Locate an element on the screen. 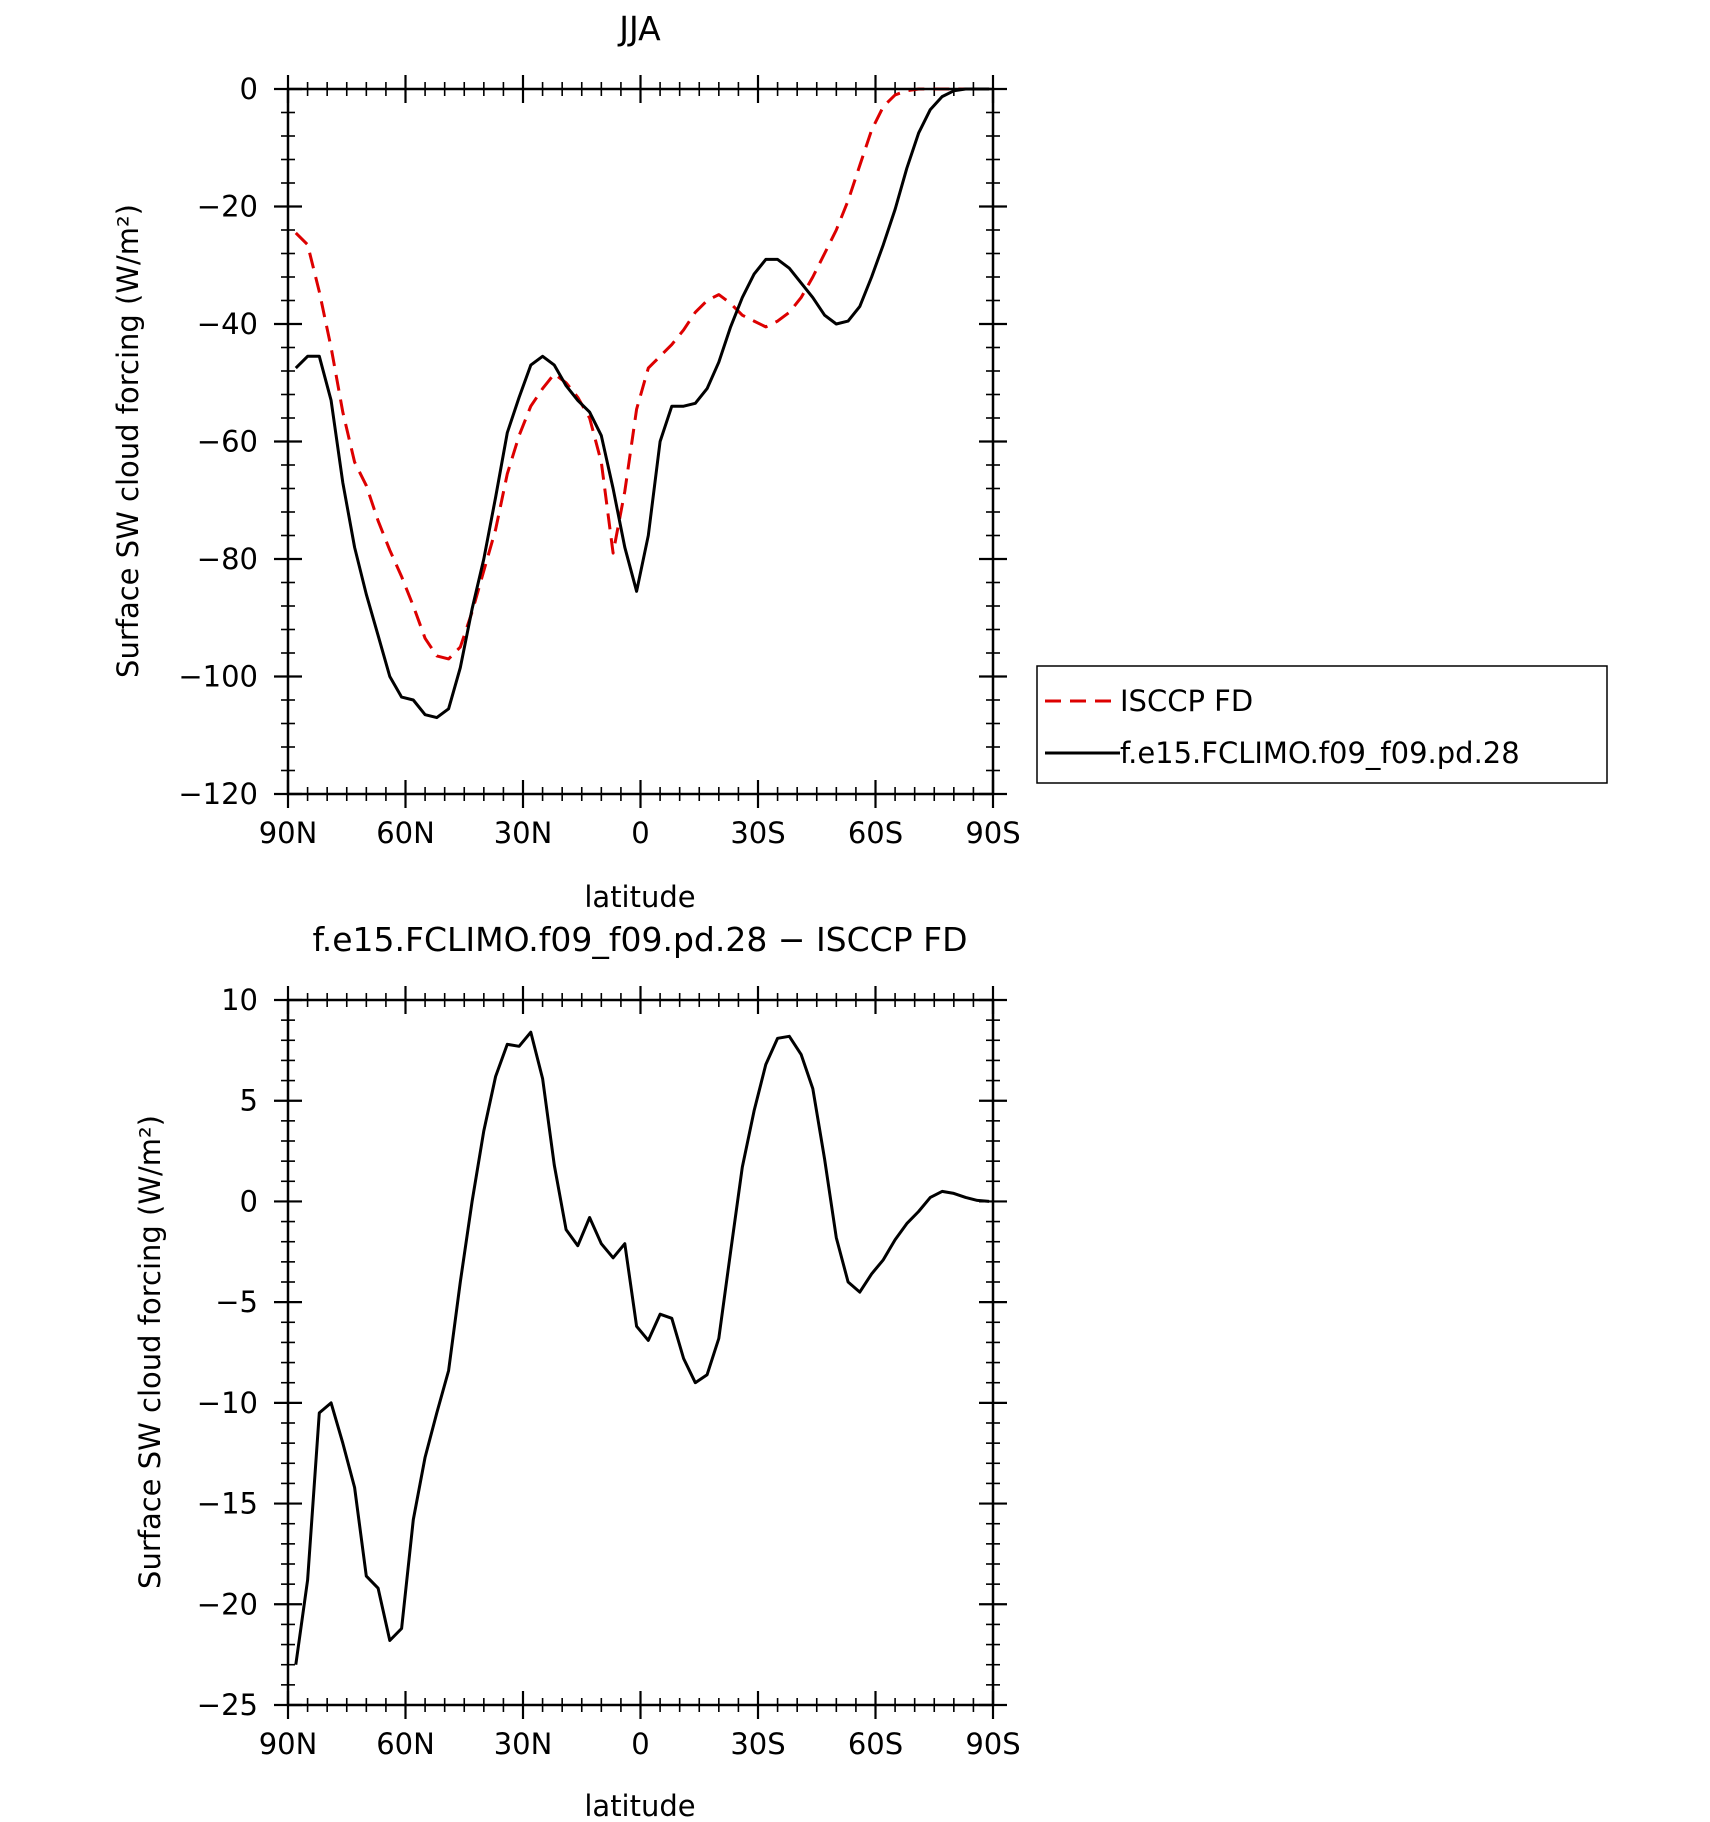 The image size is (1710, 1822). bottom-x-tick-label: 60N is located at coordinates (405, 1744).